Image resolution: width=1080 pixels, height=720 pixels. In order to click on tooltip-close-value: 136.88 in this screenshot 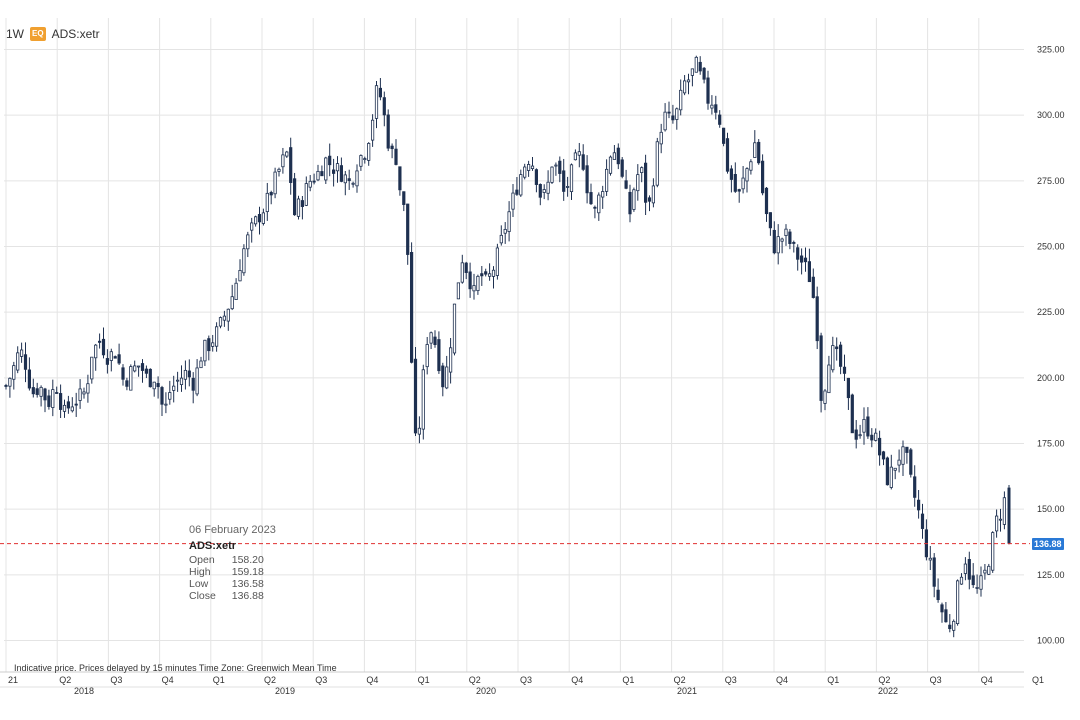, I will do `click(247, 596)`.